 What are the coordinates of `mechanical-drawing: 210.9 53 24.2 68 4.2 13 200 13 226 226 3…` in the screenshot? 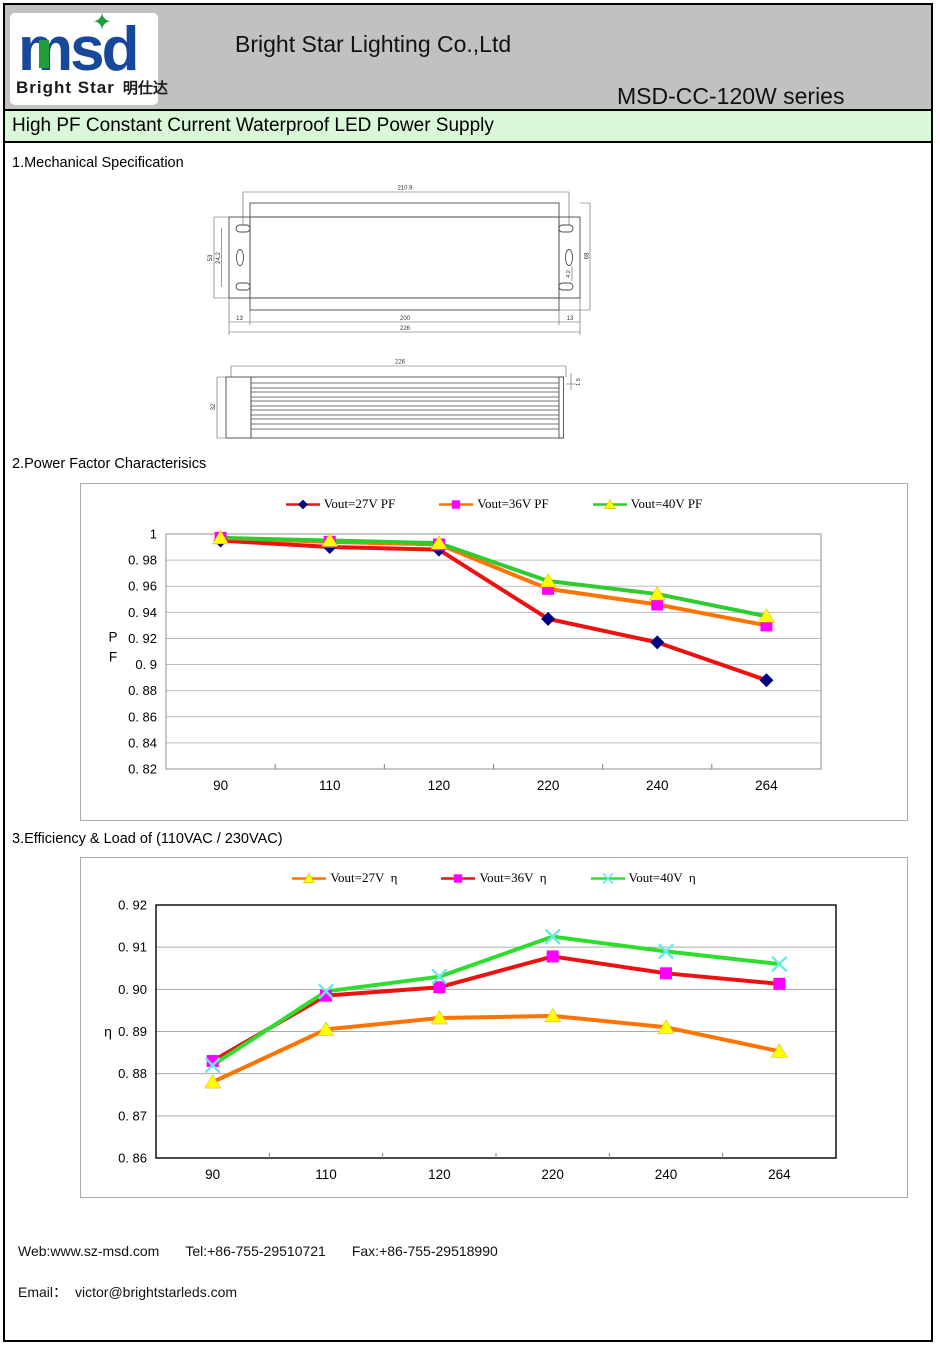 It's located at (399, 312).